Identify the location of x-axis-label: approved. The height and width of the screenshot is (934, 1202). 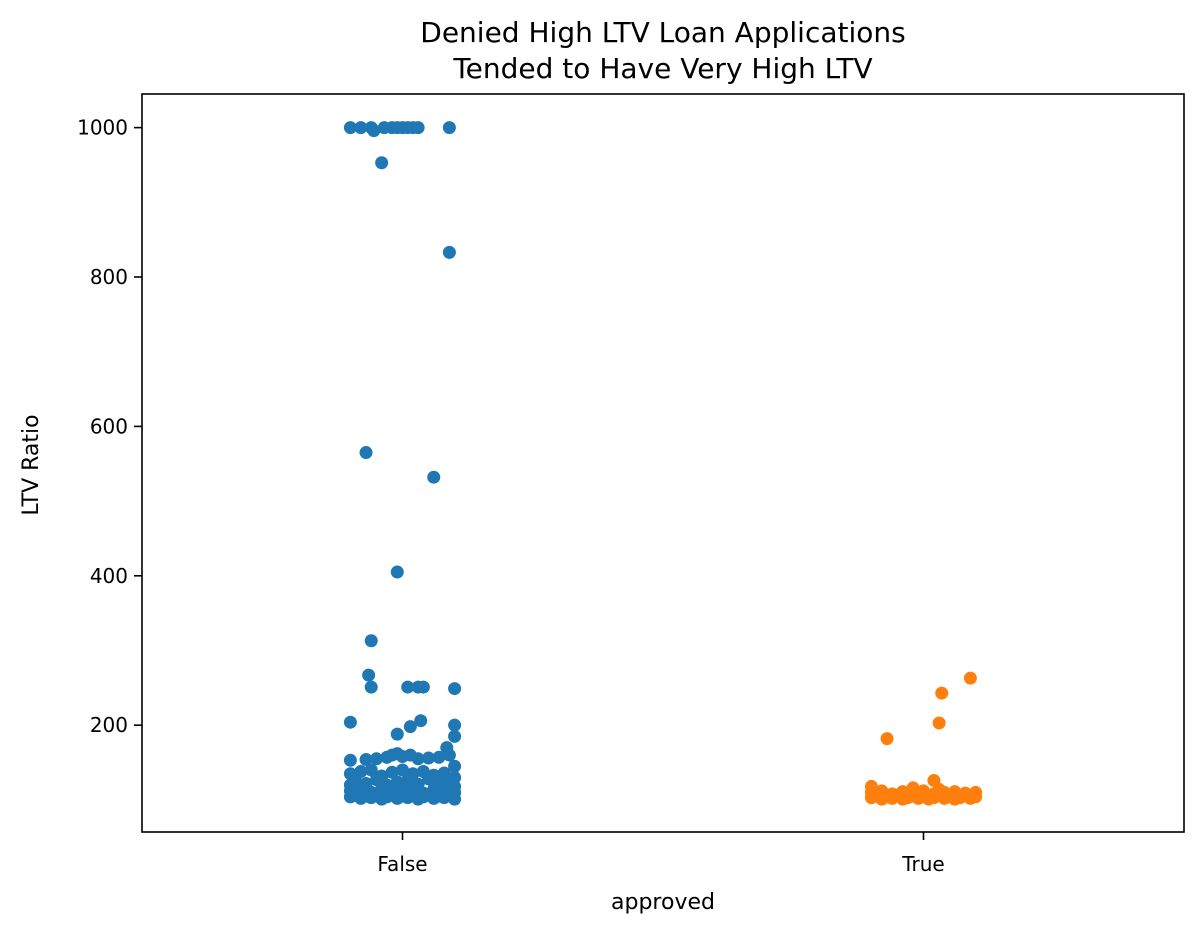
(663, 902).